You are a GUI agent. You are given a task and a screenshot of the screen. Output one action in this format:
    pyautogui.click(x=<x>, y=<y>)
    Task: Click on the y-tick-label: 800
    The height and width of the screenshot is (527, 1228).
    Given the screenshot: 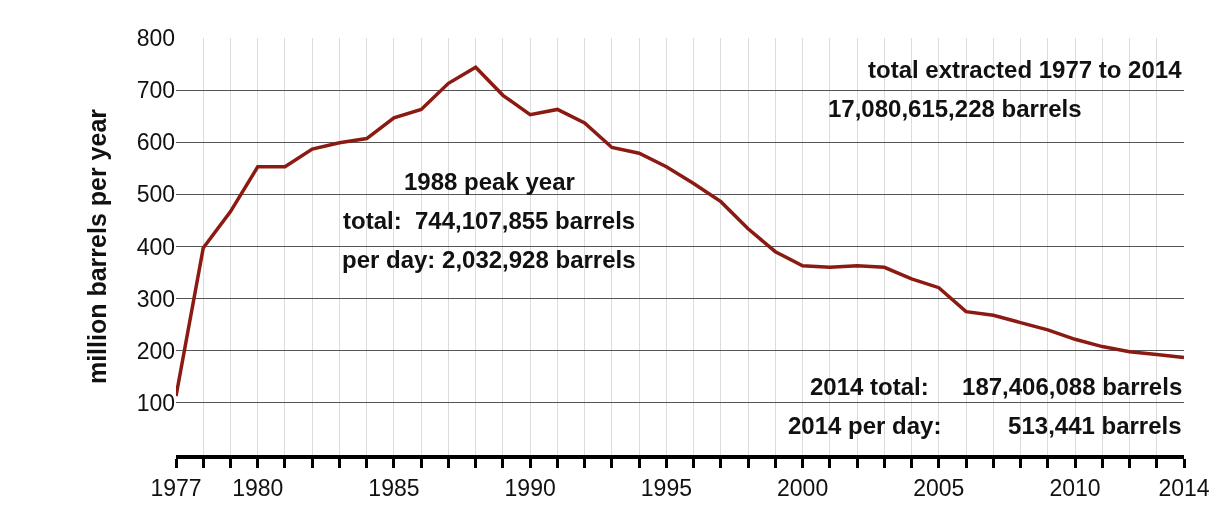 What is the action you would take?
    pyautogui.click(x=155, y=38)
    